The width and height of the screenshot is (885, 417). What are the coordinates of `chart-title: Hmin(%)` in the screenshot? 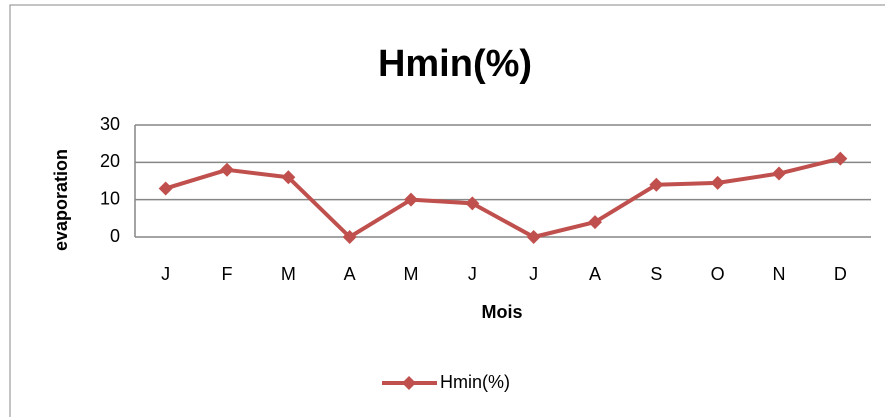 It's located at (455, 64).